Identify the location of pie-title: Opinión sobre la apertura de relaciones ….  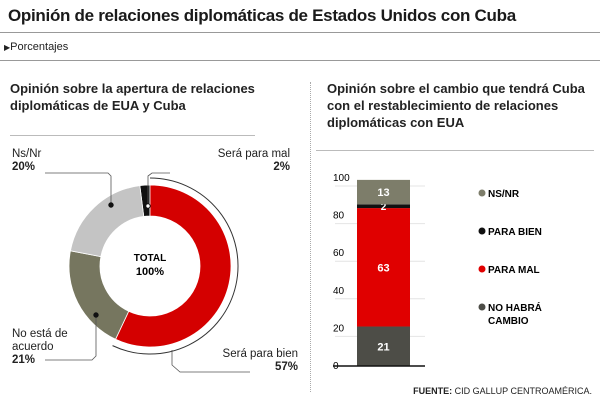
(132, 97).